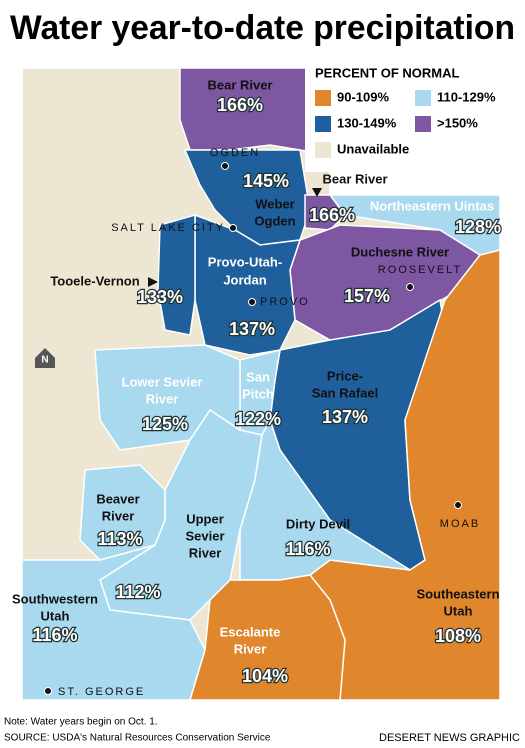 Image resolution: width=525 pixels, height=748 pixels. Describe the element at coordinates (265, 676) in the screenshot. I see `region-value: 104%` at that location.